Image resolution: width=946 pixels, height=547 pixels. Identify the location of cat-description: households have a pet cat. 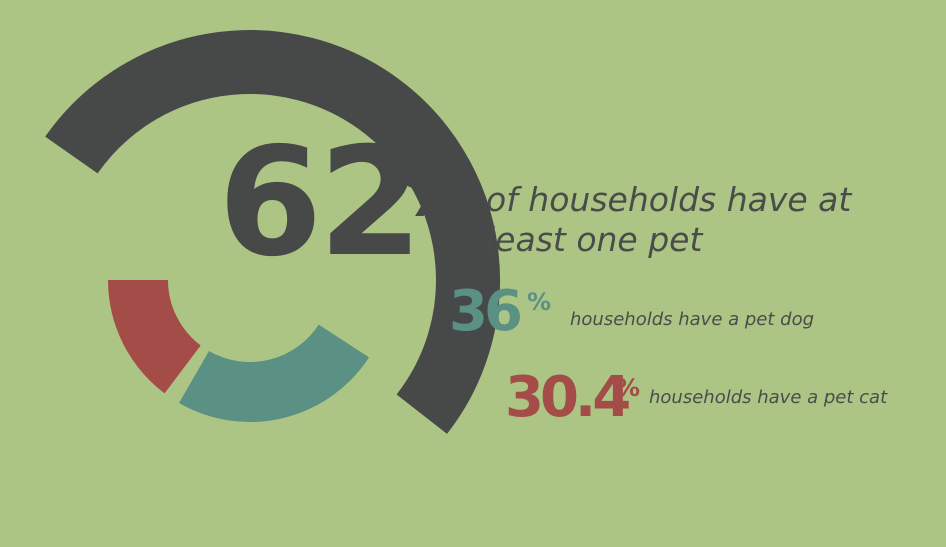
(768, 397).